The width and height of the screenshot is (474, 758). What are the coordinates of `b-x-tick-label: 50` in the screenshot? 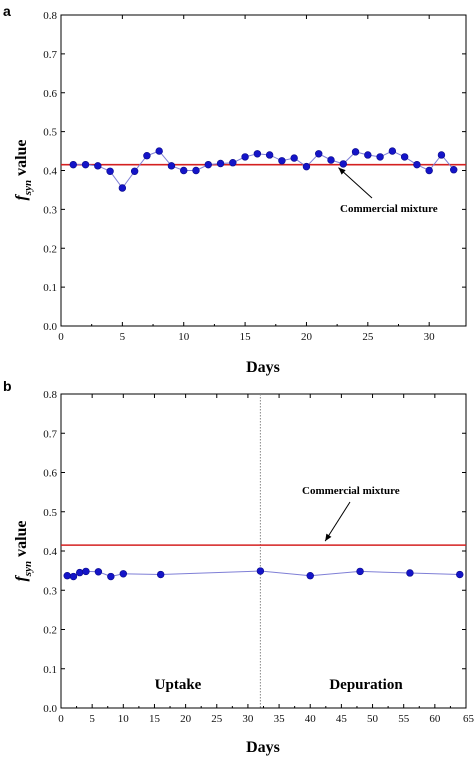 It's located at (373, 719).